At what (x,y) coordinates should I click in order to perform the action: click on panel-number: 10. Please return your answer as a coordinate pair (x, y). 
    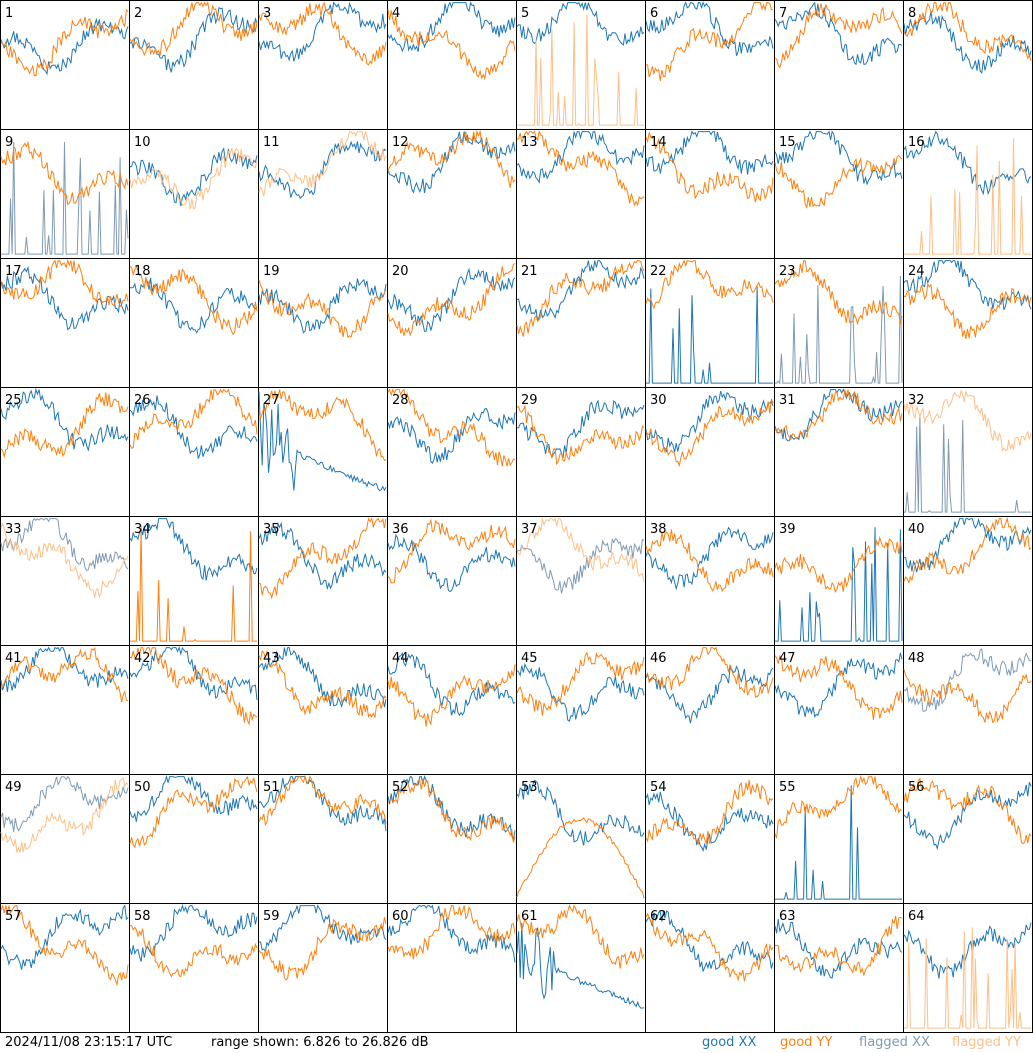
    Looking at the image, I should click on (142, 142).